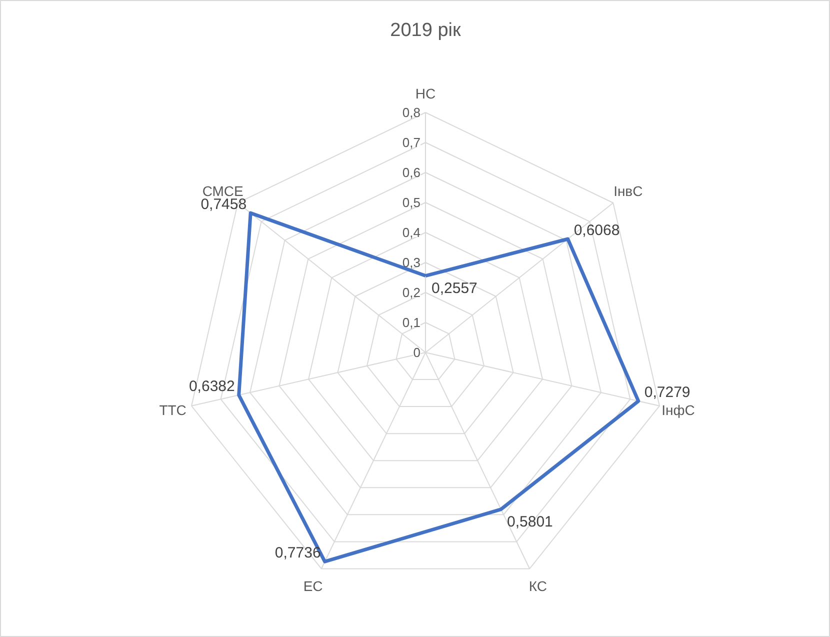 The image size is (830, 637). Describe the element at coordinates (411, 232) in the screenshot. I see `y-tick-label: 0,4` at that location.